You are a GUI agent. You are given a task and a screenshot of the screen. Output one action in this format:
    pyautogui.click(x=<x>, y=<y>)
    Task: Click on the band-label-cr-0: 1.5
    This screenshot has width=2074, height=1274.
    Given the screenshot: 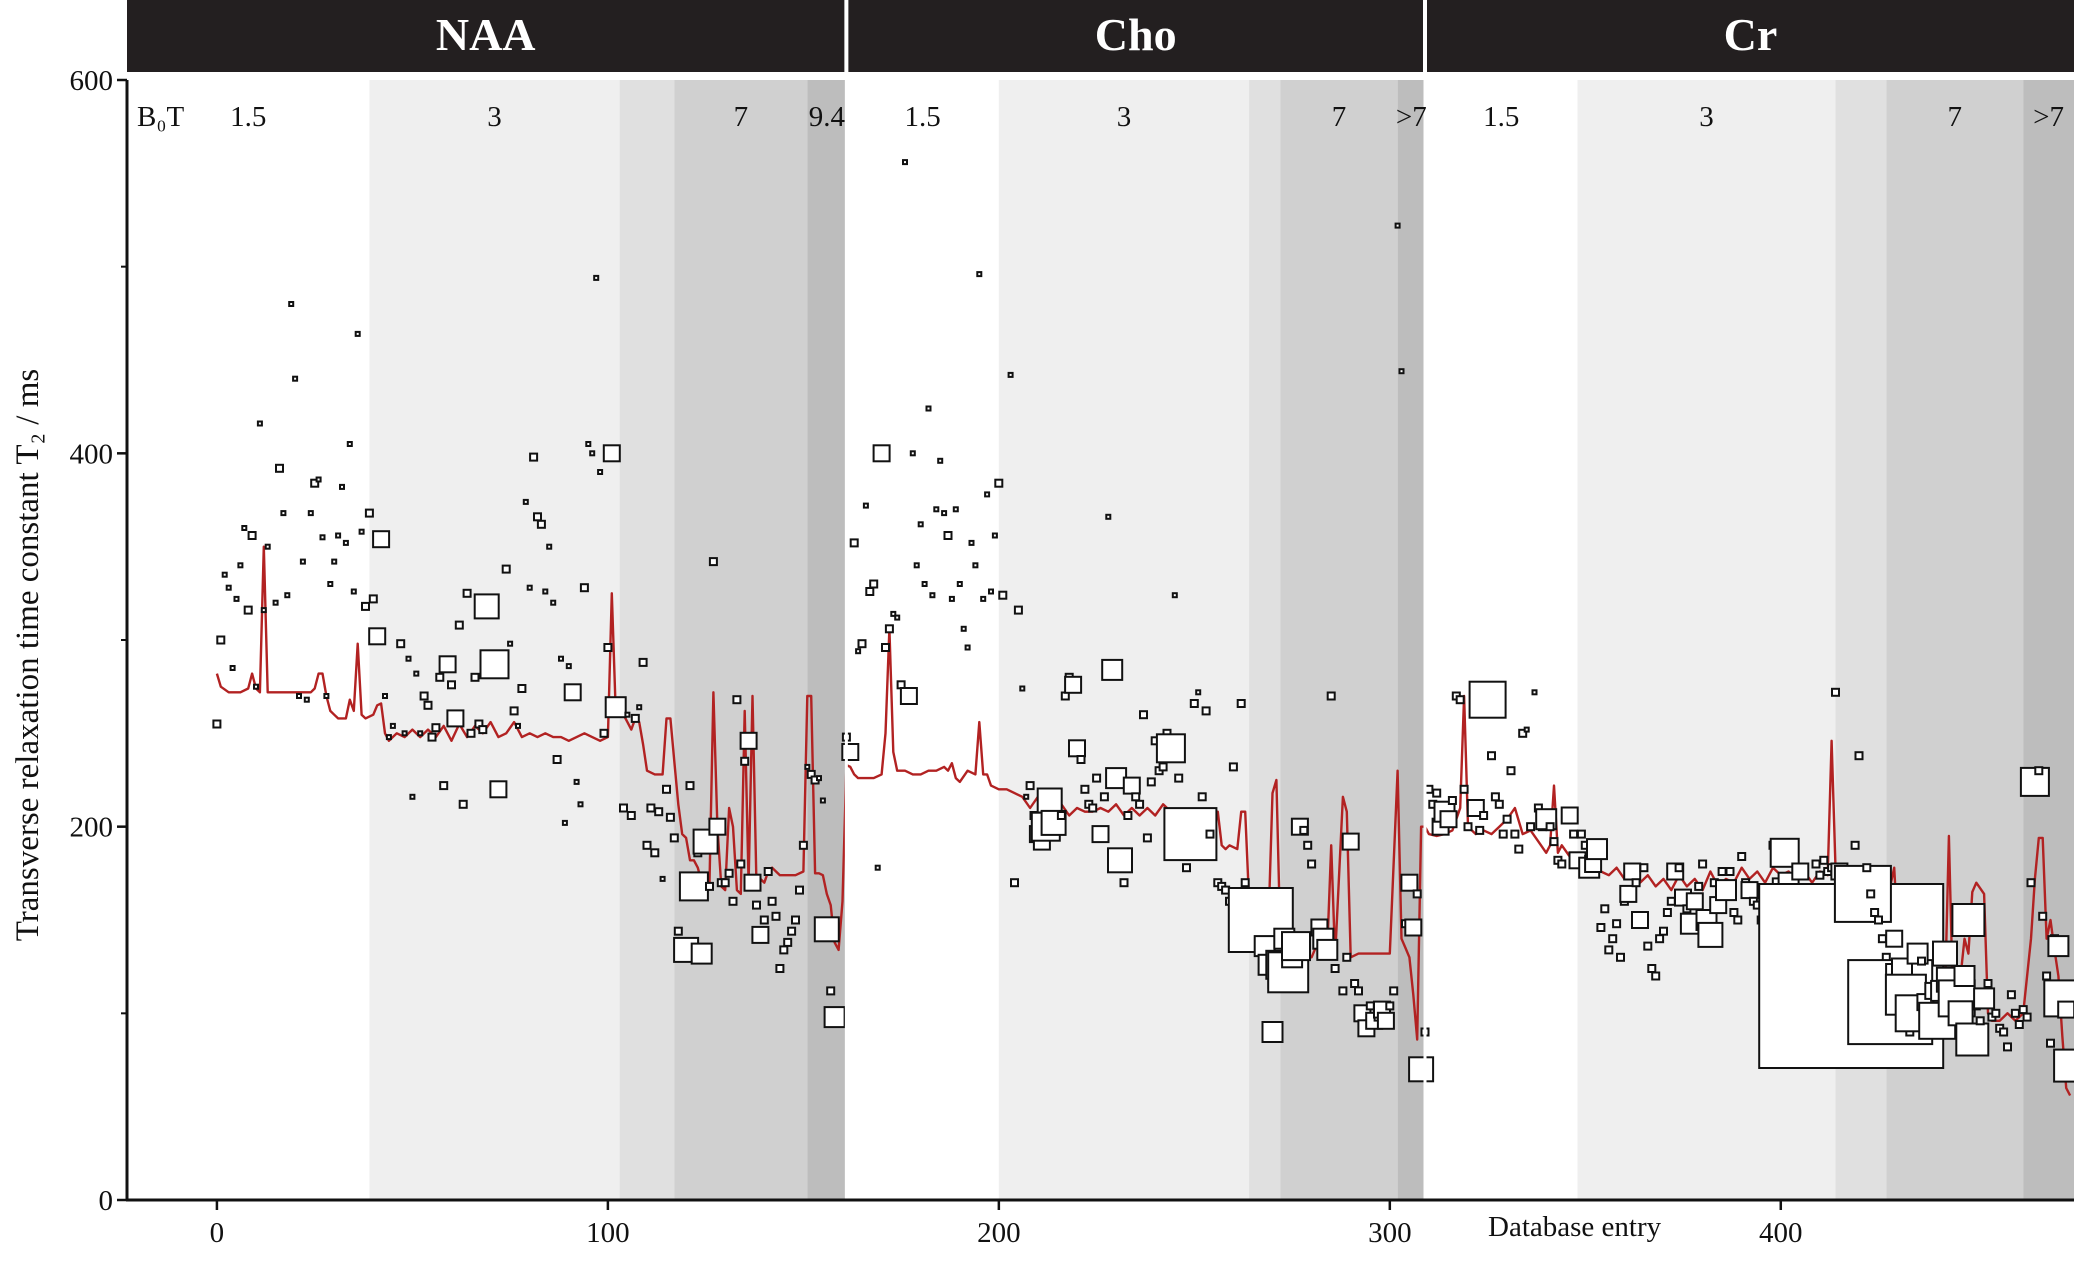 What is the action you would take?
    pyautogui.click(x=1501, y=117)
    